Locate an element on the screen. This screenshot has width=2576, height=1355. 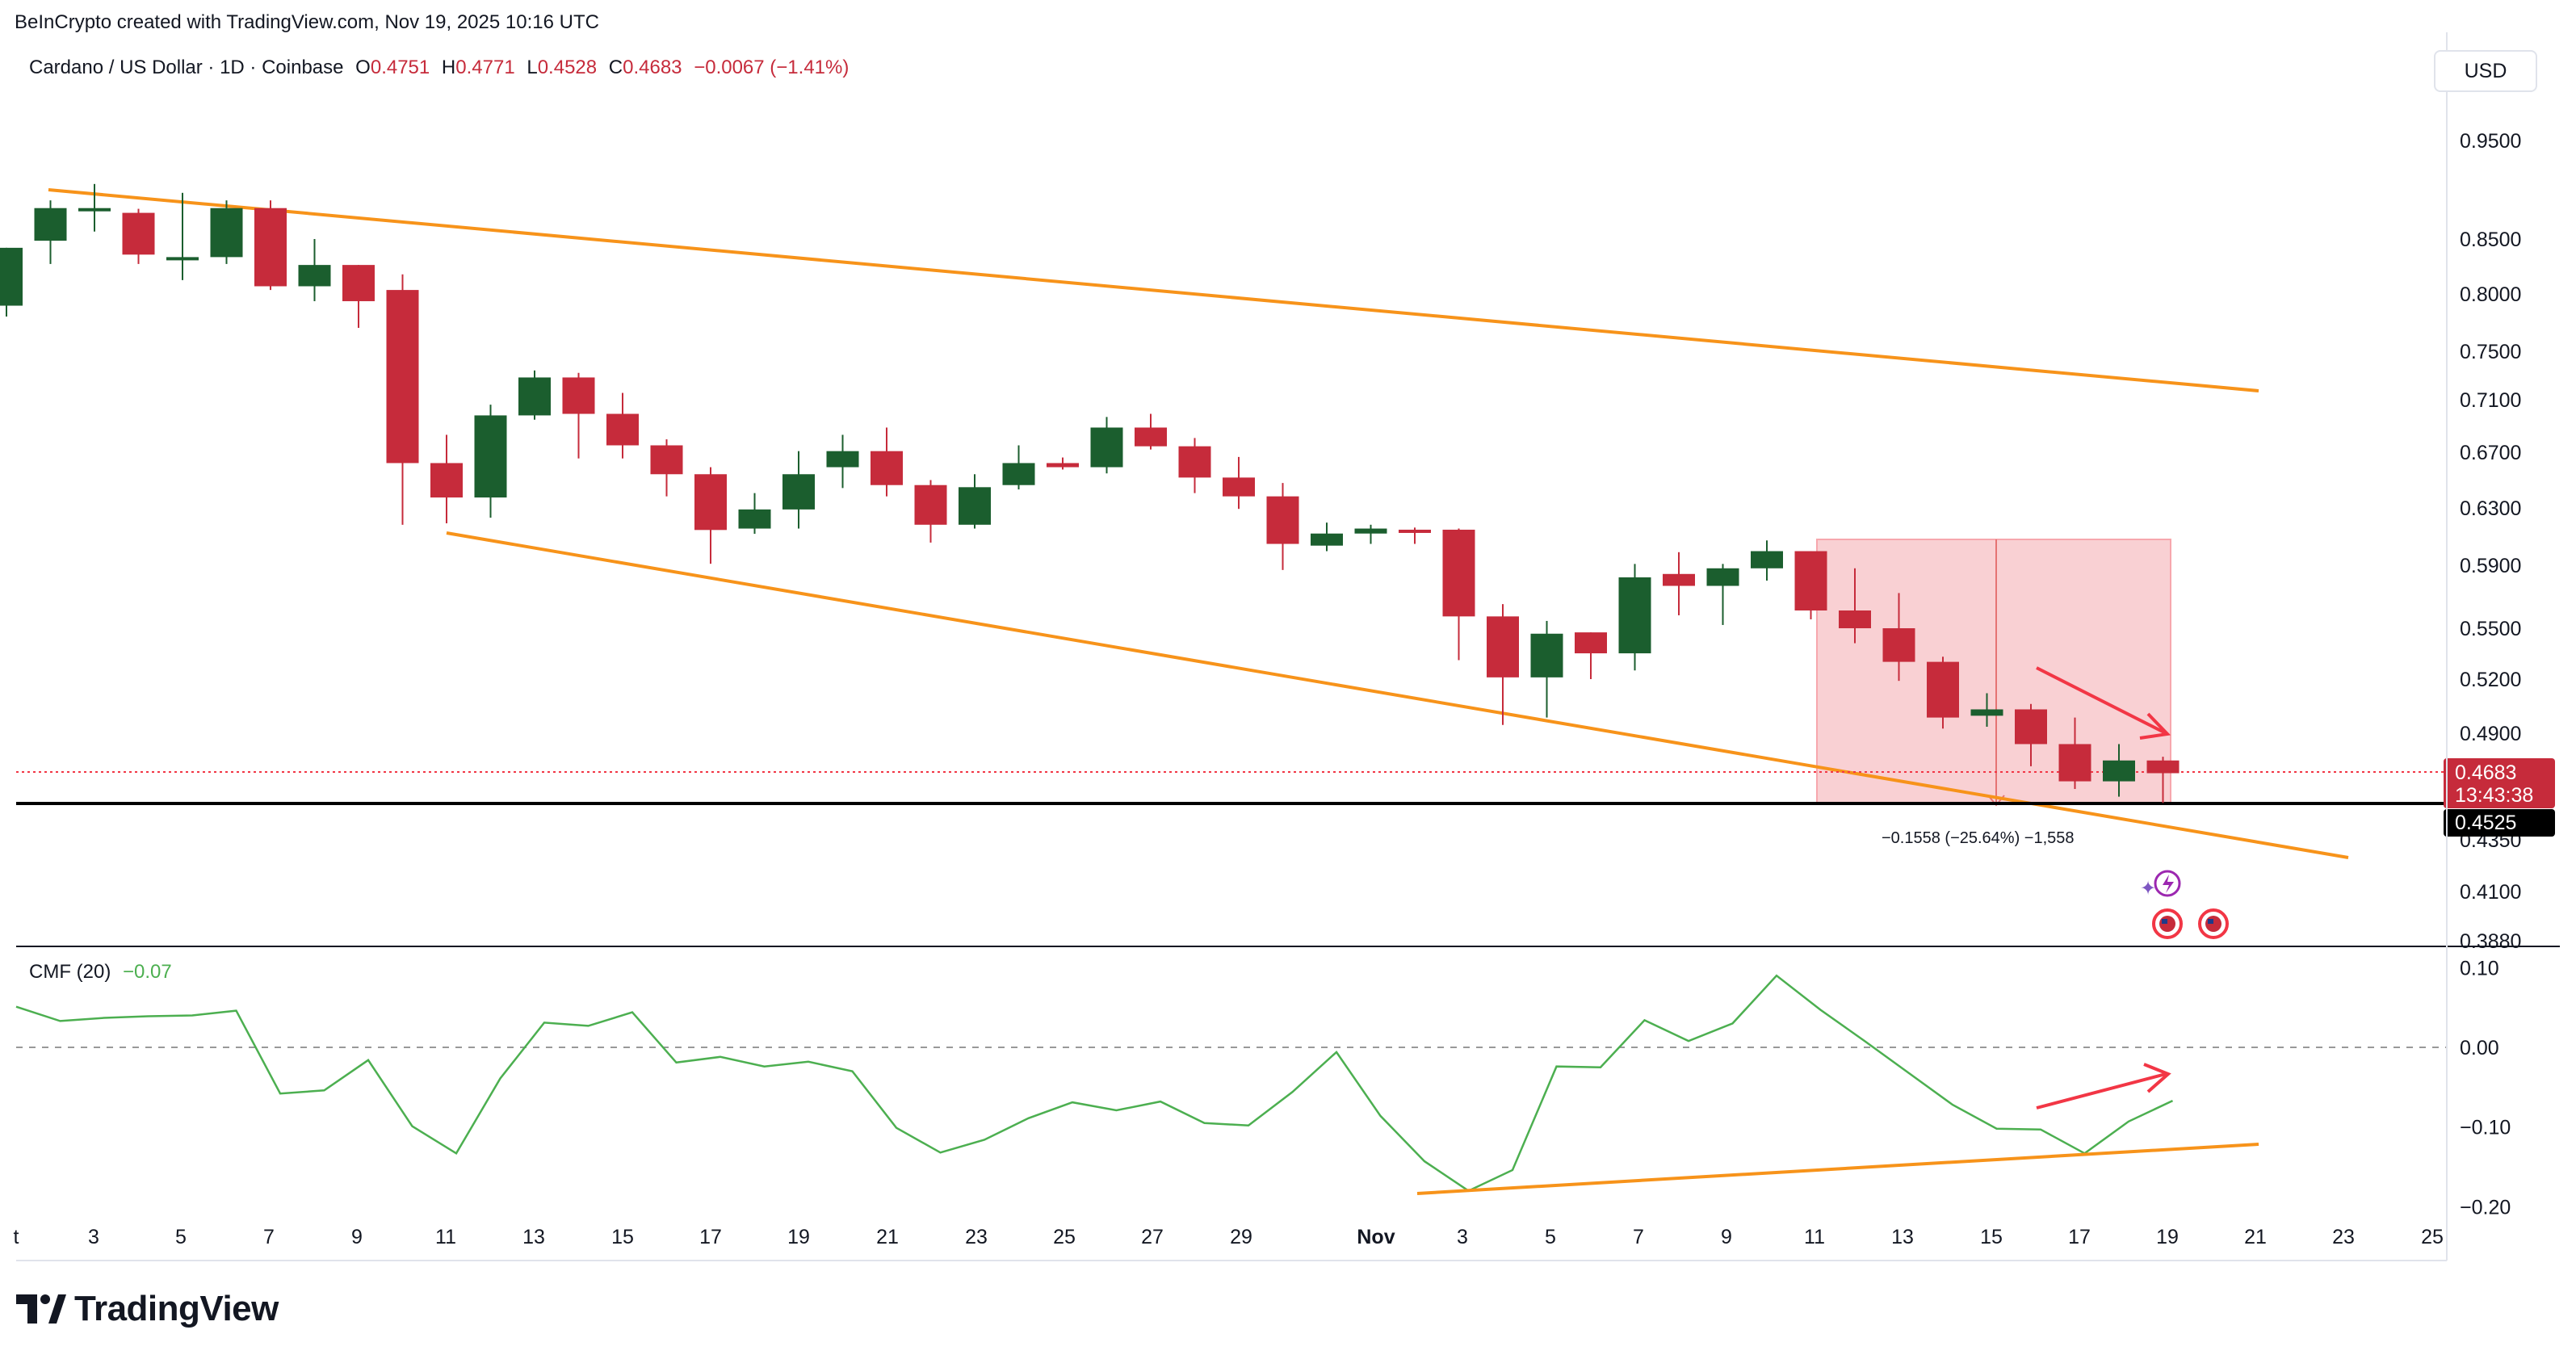
tradingview-logo: TradingView is located at coordinates (147, 1309).